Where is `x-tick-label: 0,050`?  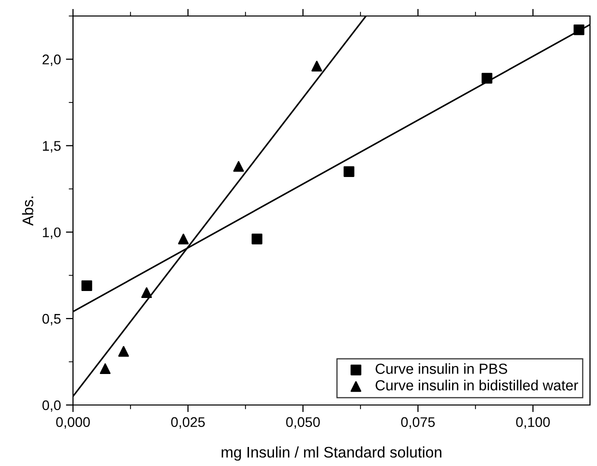 x-tick-label: 0,050 is located at coordinates (303, 423).